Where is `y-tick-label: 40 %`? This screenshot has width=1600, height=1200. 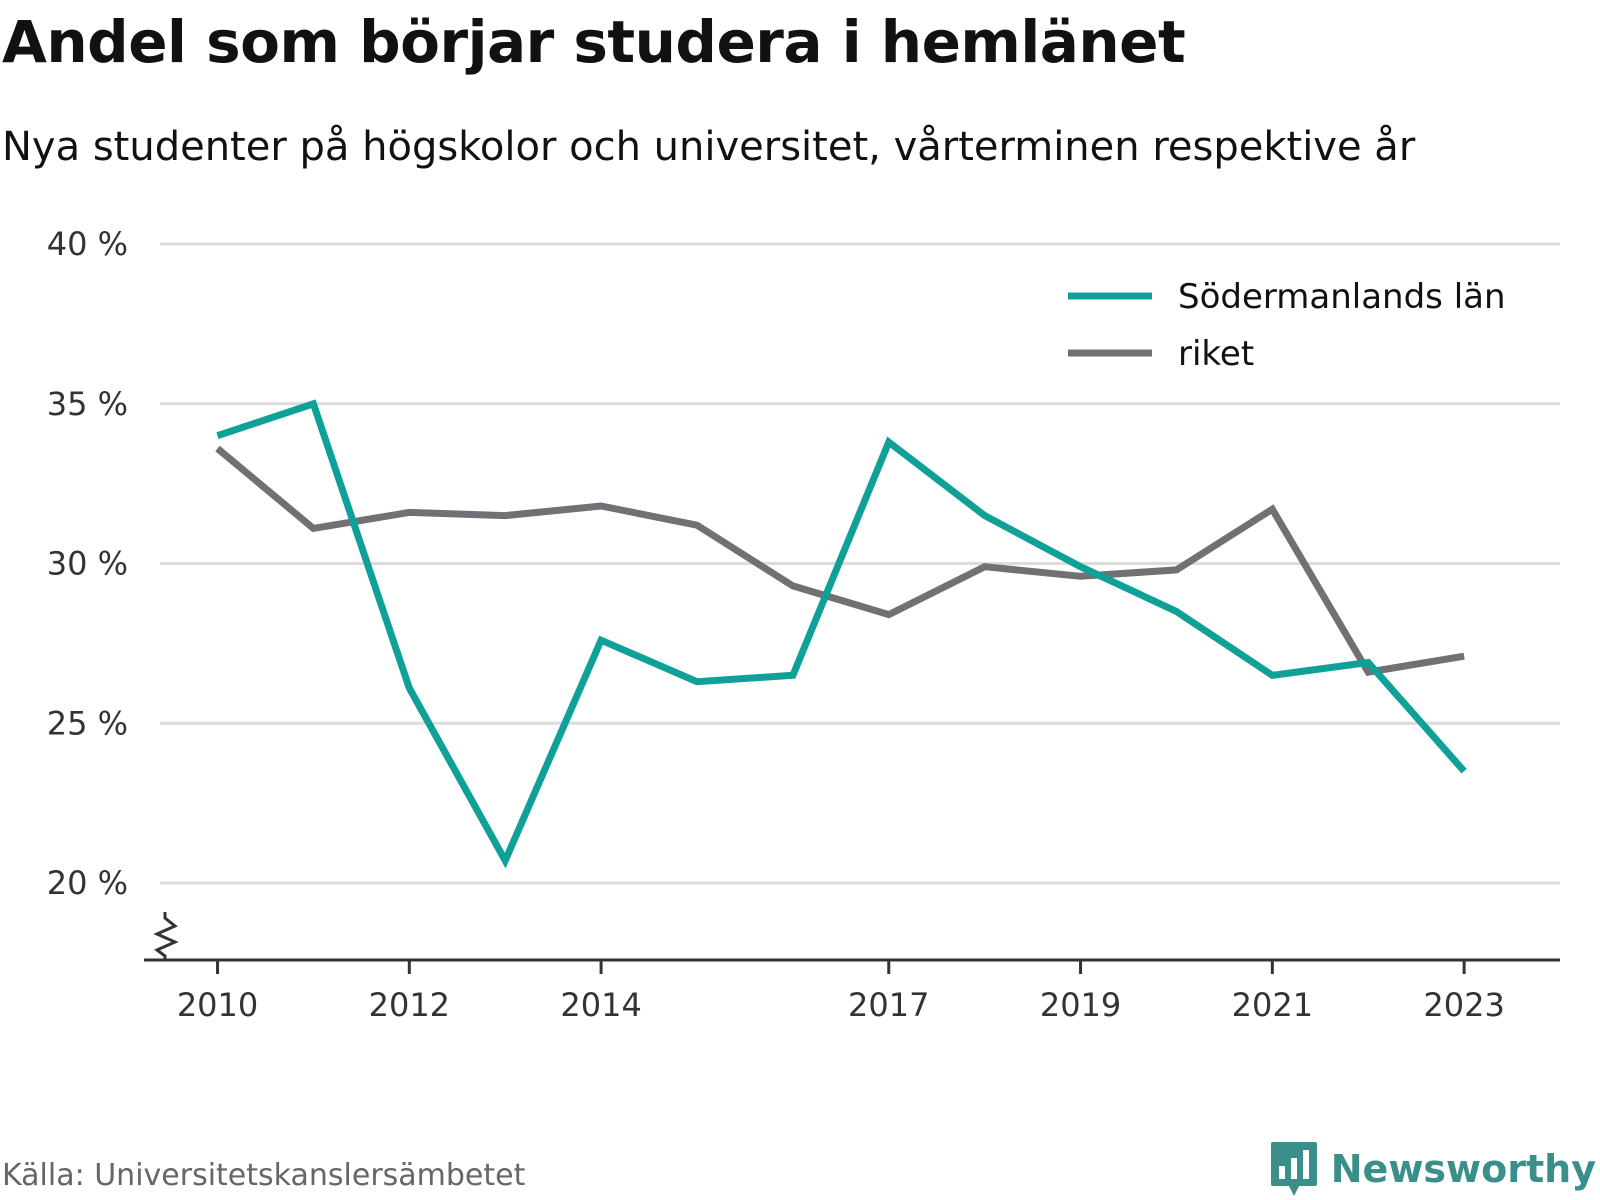
y-tick-label: 40 % is located at coordinates (87, 244).